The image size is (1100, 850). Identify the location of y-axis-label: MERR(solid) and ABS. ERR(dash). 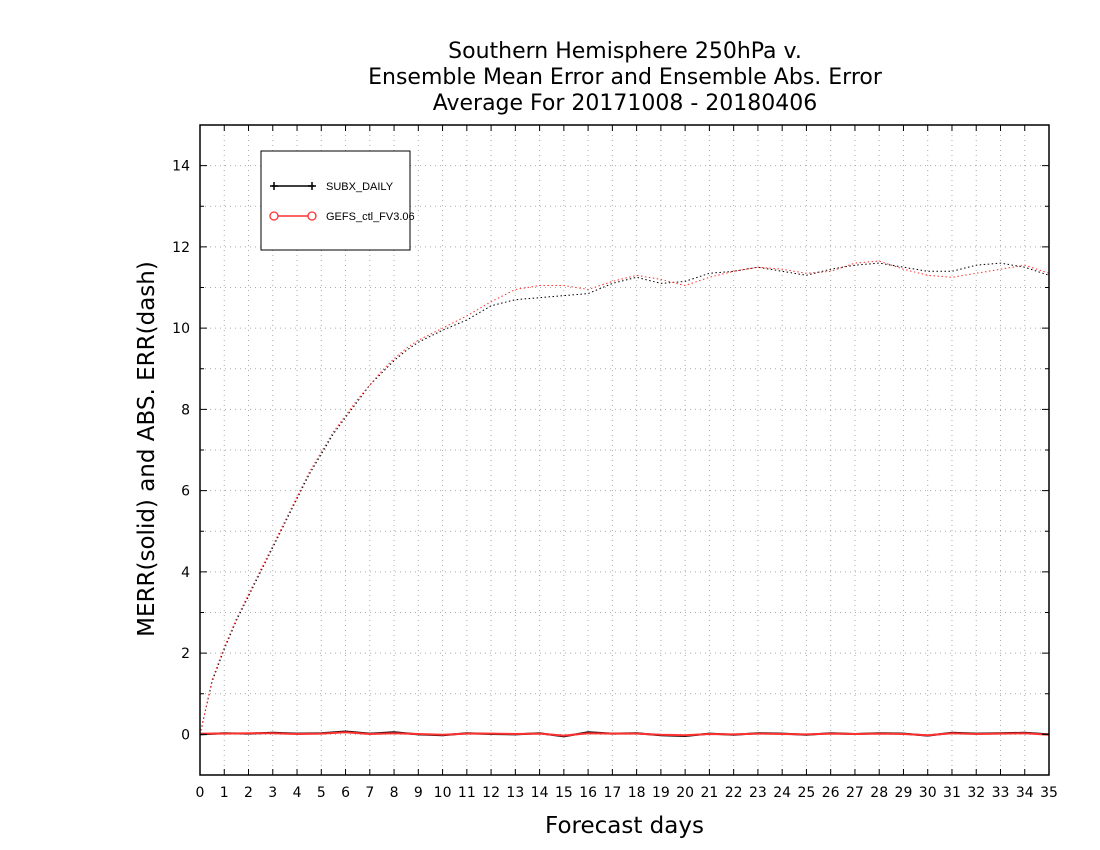
(147, 449).